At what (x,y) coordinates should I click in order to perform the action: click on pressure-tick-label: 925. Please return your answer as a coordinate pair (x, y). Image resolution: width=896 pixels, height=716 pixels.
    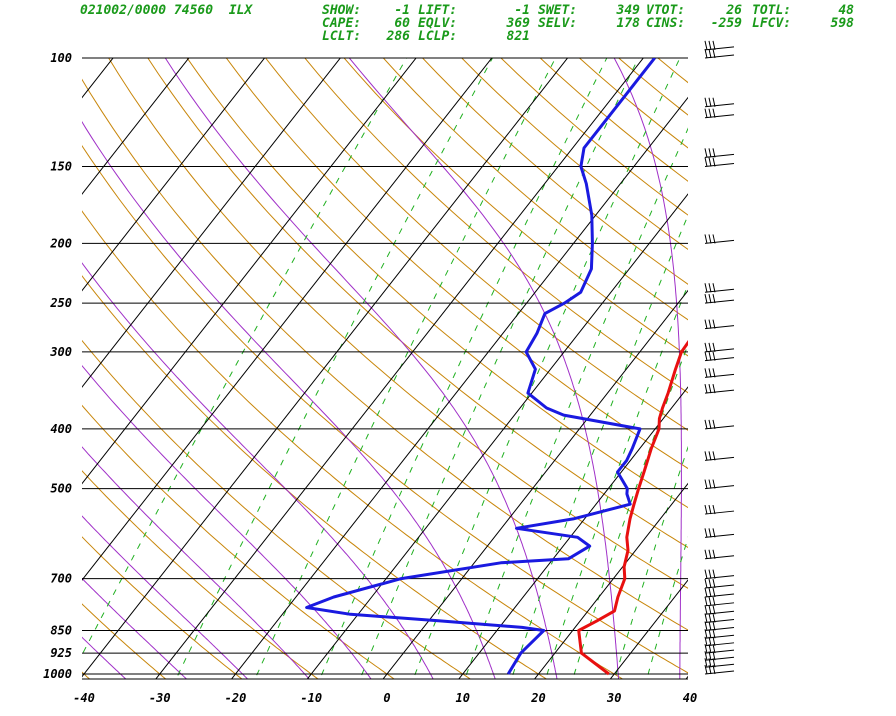
    Looking at the image, I should click on (61, 653).